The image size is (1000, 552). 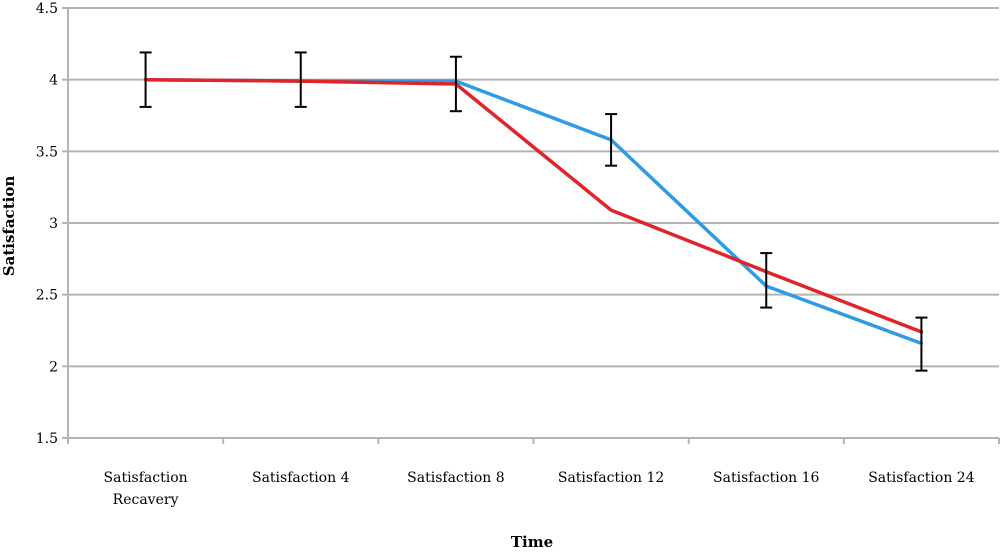 What do you see at coordinates (53, 224) in the screenshot?
I see `y-tick-label: 3` at bounding box center [53, 224].